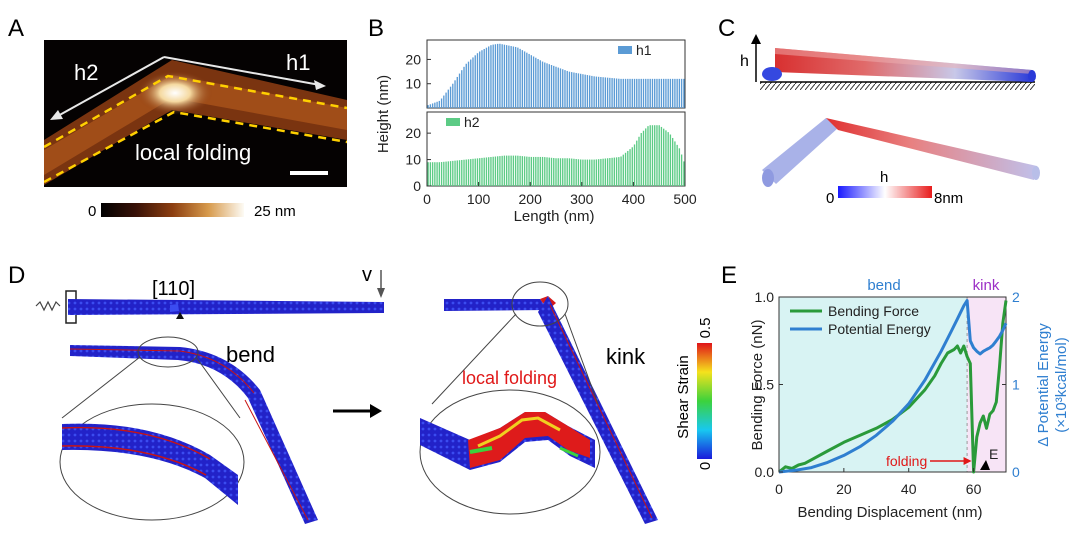 This screenshot has width=1080, height=543. I want to click on chart-e-series-energy, so click(893, 386).